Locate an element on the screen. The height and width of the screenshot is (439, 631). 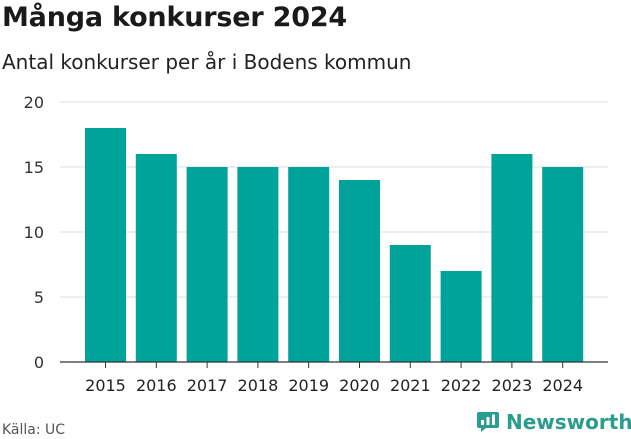
chart-title: Många konkurser 2024 is located at coordinates (174, 17).